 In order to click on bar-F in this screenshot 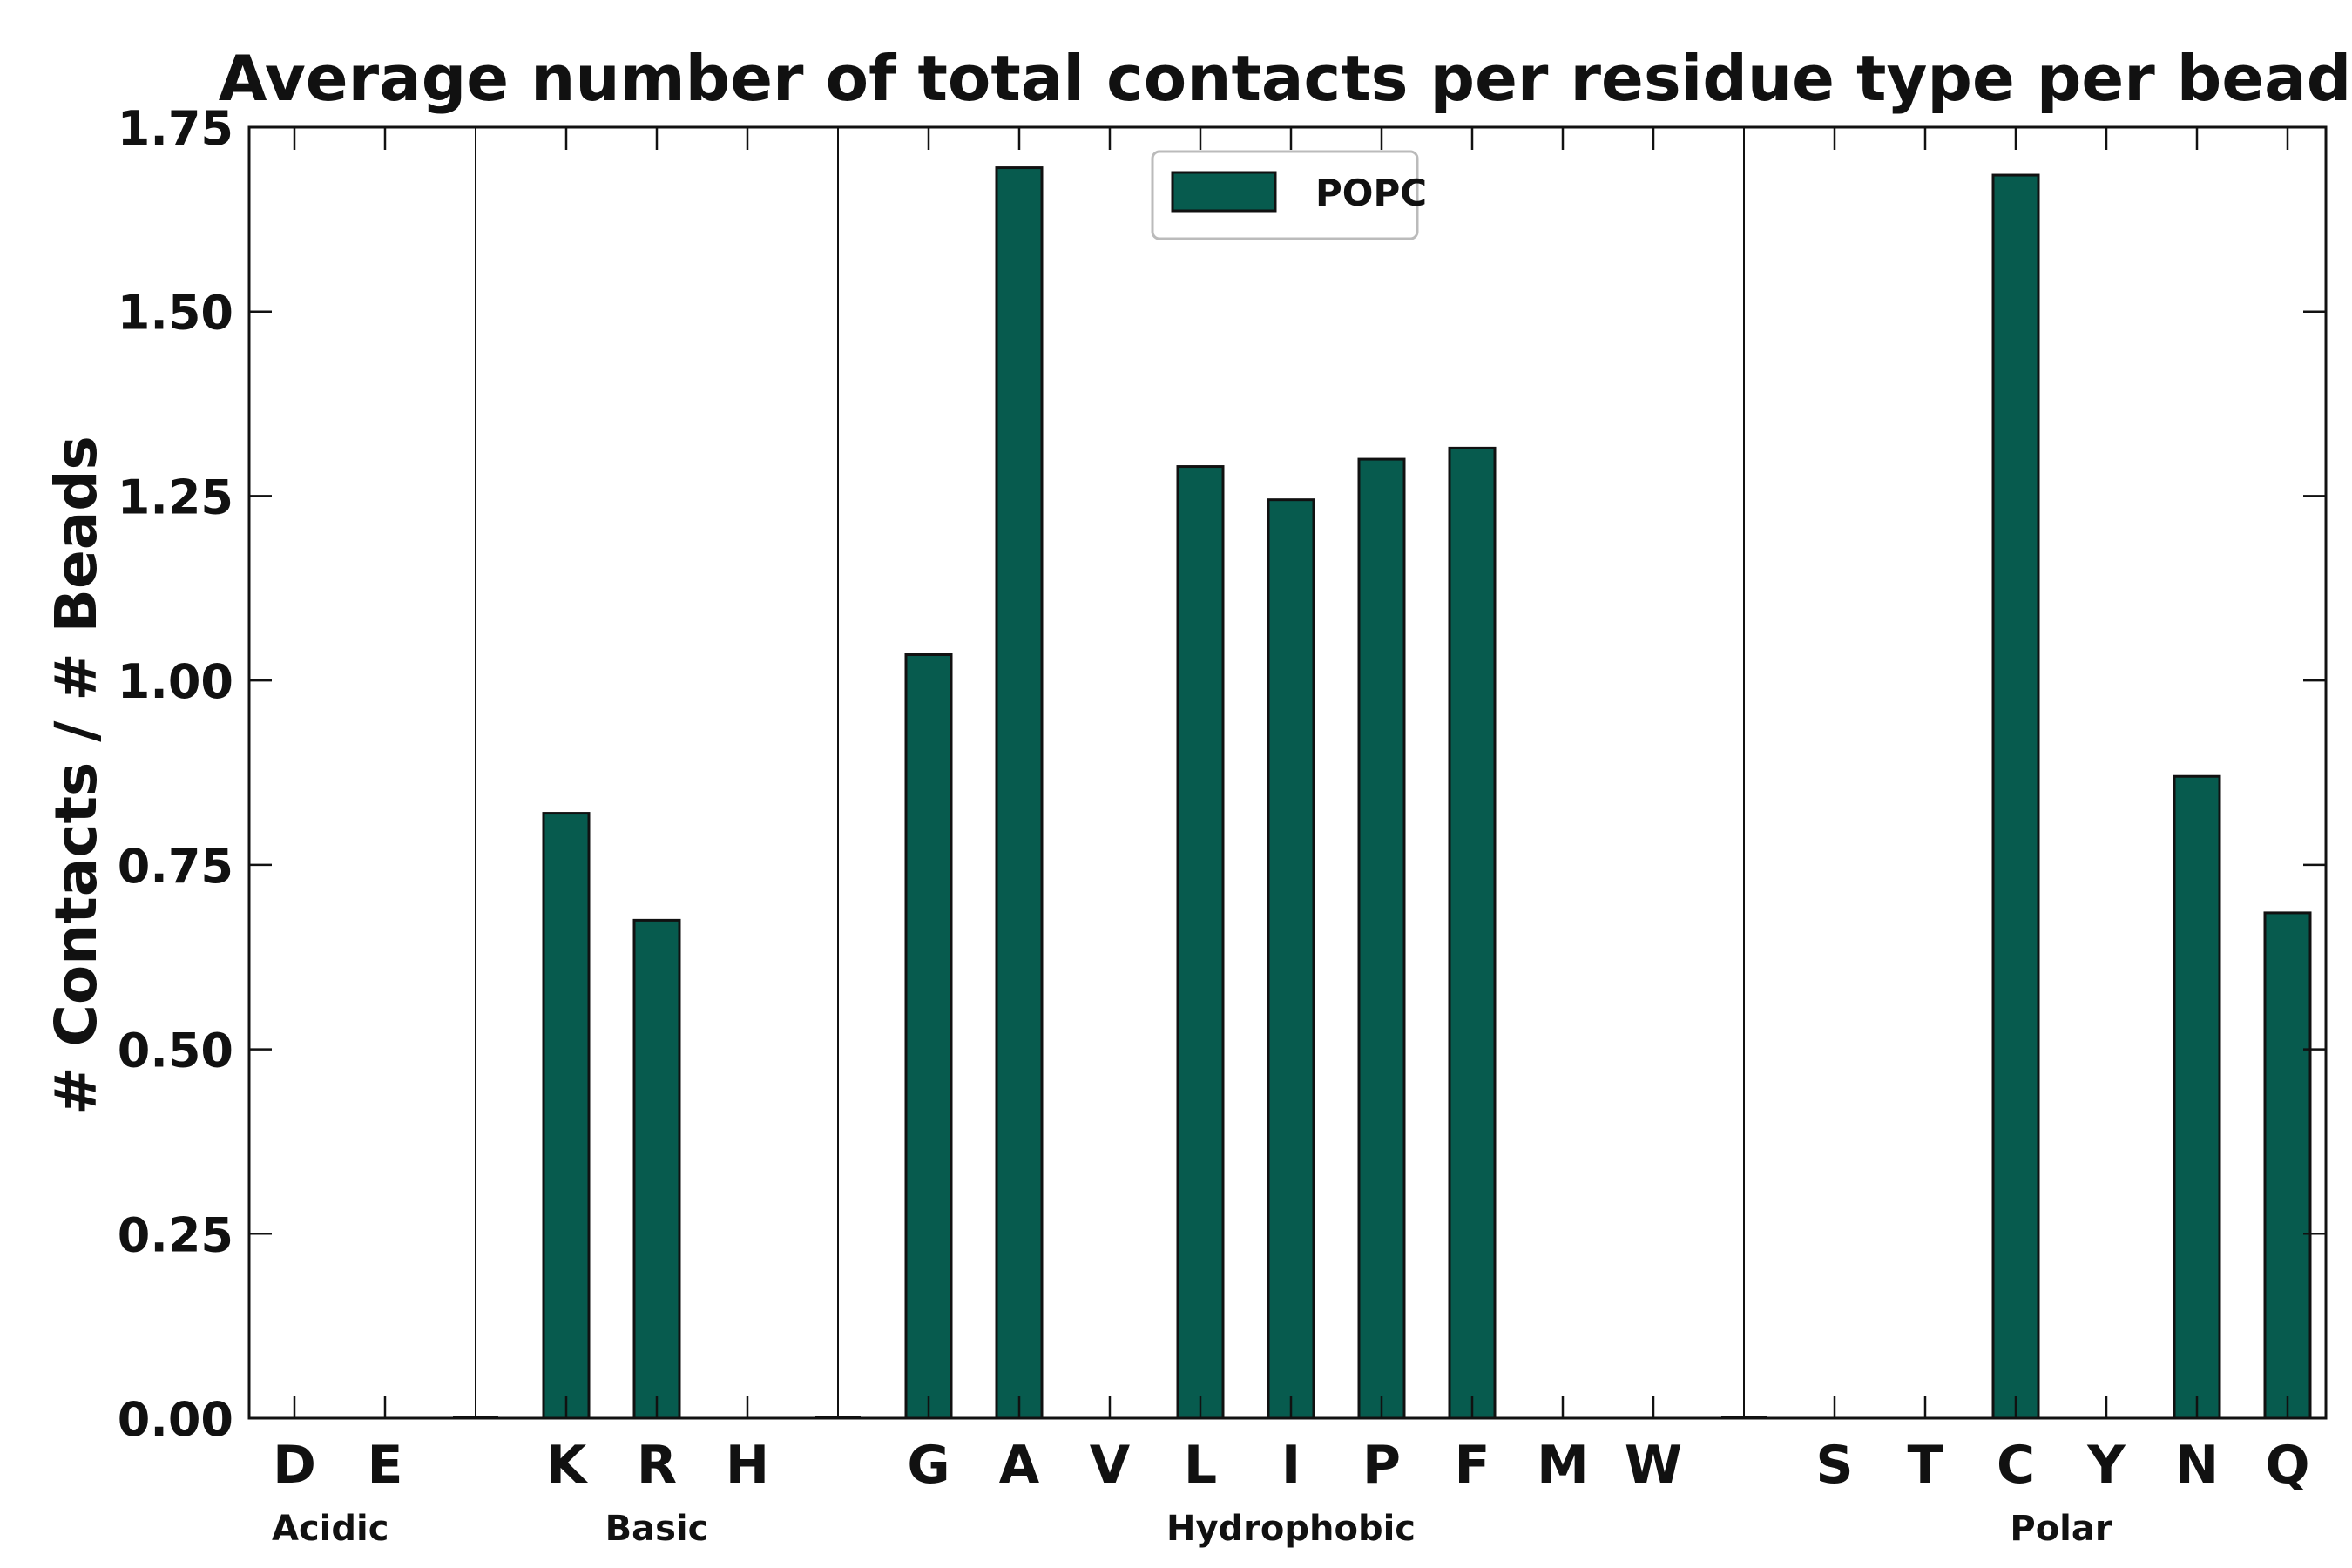, I will do `click(1472, 933)`.